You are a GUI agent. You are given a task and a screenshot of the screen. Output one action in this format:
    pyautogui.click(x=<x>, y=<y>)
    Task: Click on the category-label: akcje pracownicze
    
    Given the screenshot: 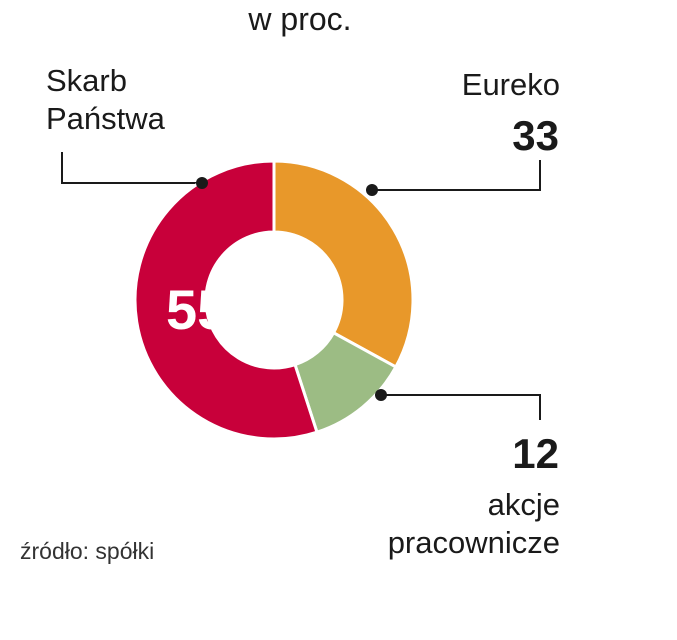 What is the action you would take?
    pyautogui.click(x=473, y=523)
    